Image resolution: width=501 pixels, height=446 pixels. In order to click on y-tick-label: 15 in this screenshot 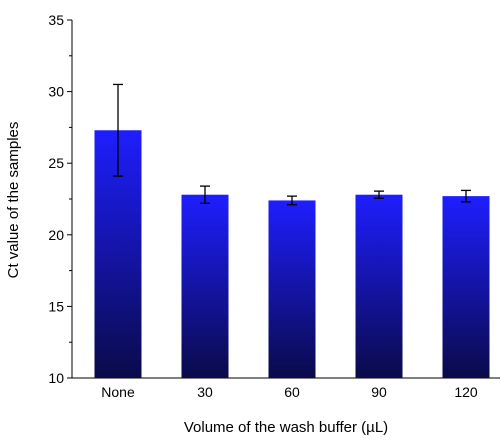, I will do `click(56, 306)`.